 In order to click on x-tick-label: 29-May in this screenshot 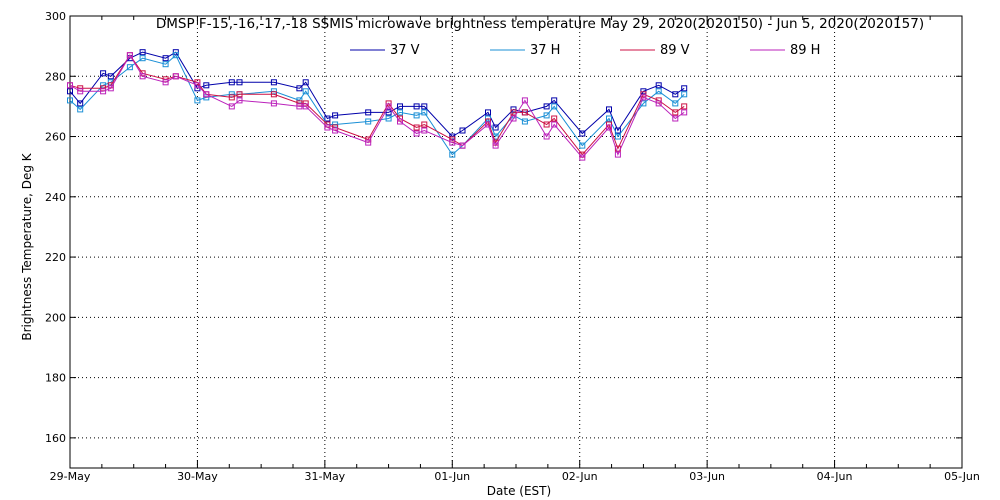, I will do `click(70, 476)`.